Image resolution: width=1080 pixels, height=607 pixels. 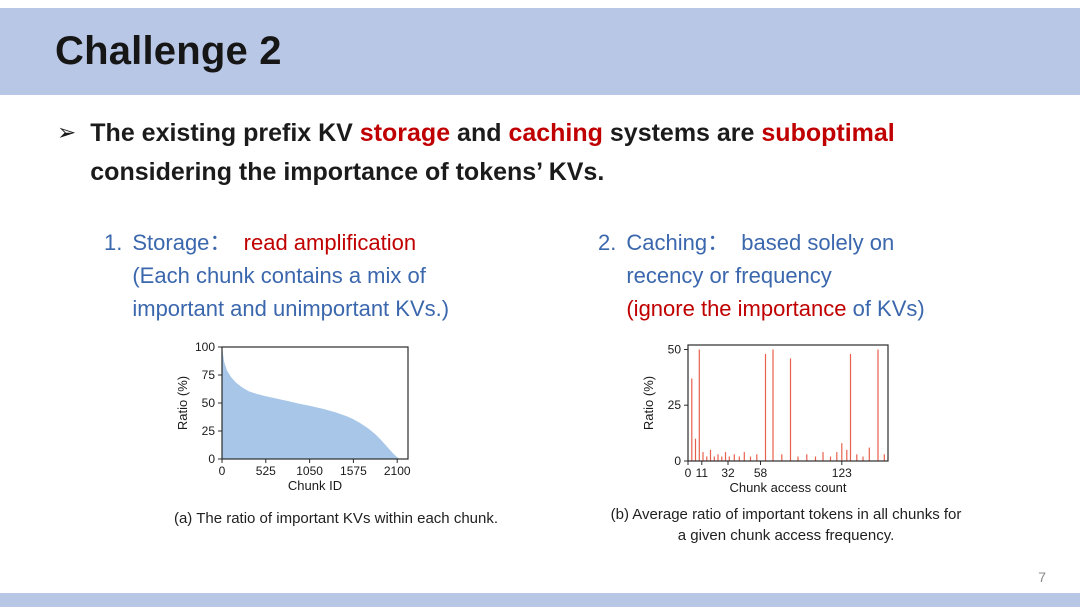 What do you see at coordinates (1042, 577) in the screenshot?
I see `page-number: 7` at bounding box center [1042, 577].